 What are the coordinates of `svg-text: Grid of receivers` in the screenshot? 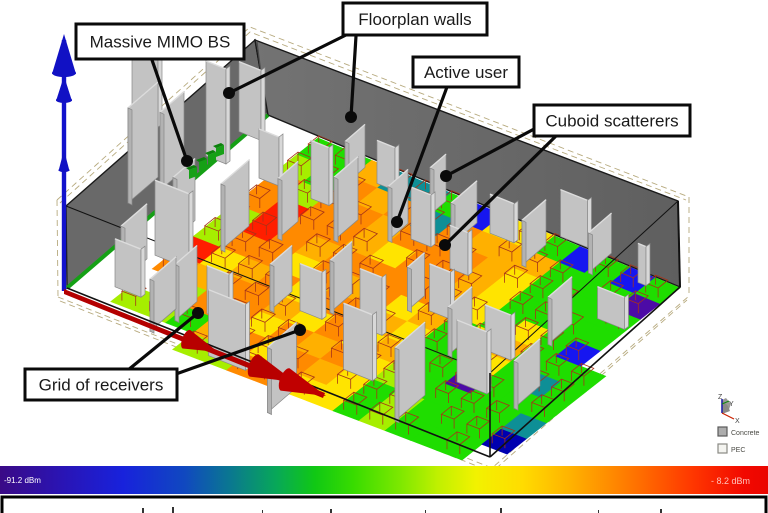 It's located at (101, 385).